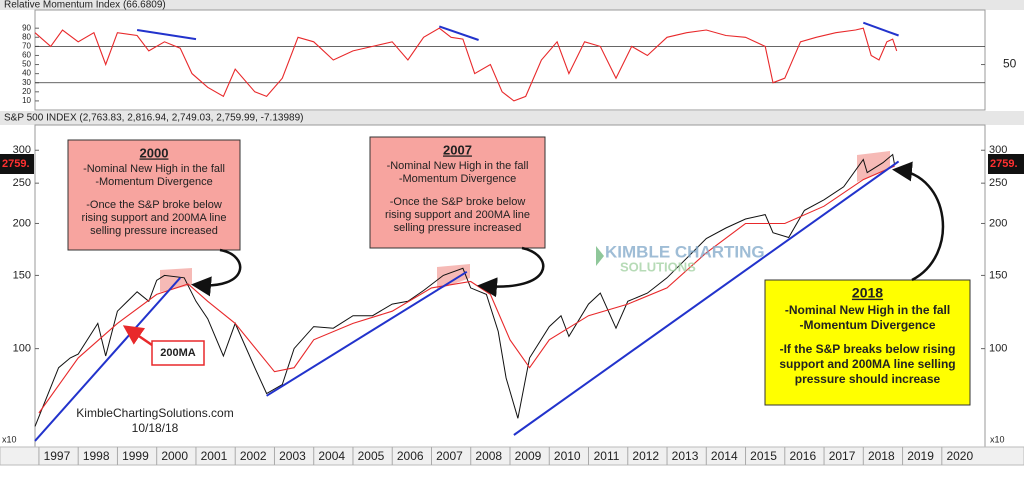  Describe the element at coordinates (9, 439) in the screenshot. I see `scale-note: x10` at that location.